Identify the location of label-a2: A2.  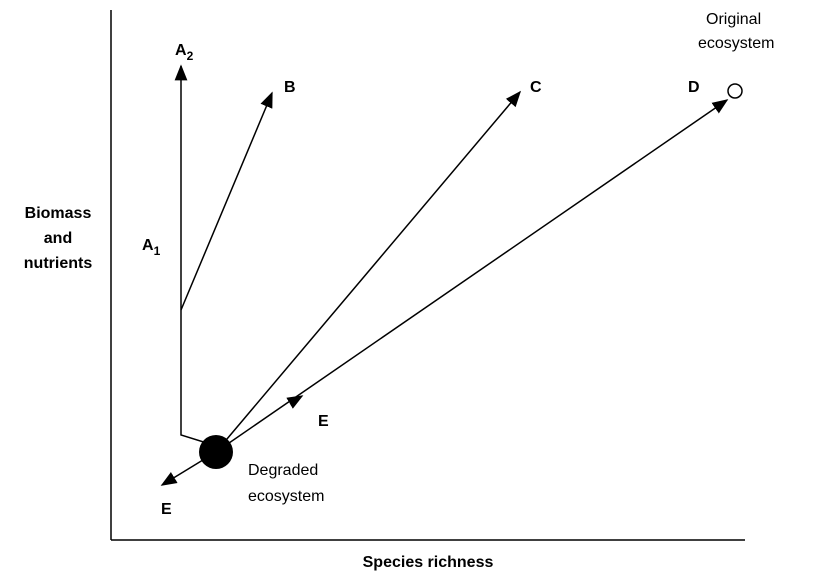
(184, 52).